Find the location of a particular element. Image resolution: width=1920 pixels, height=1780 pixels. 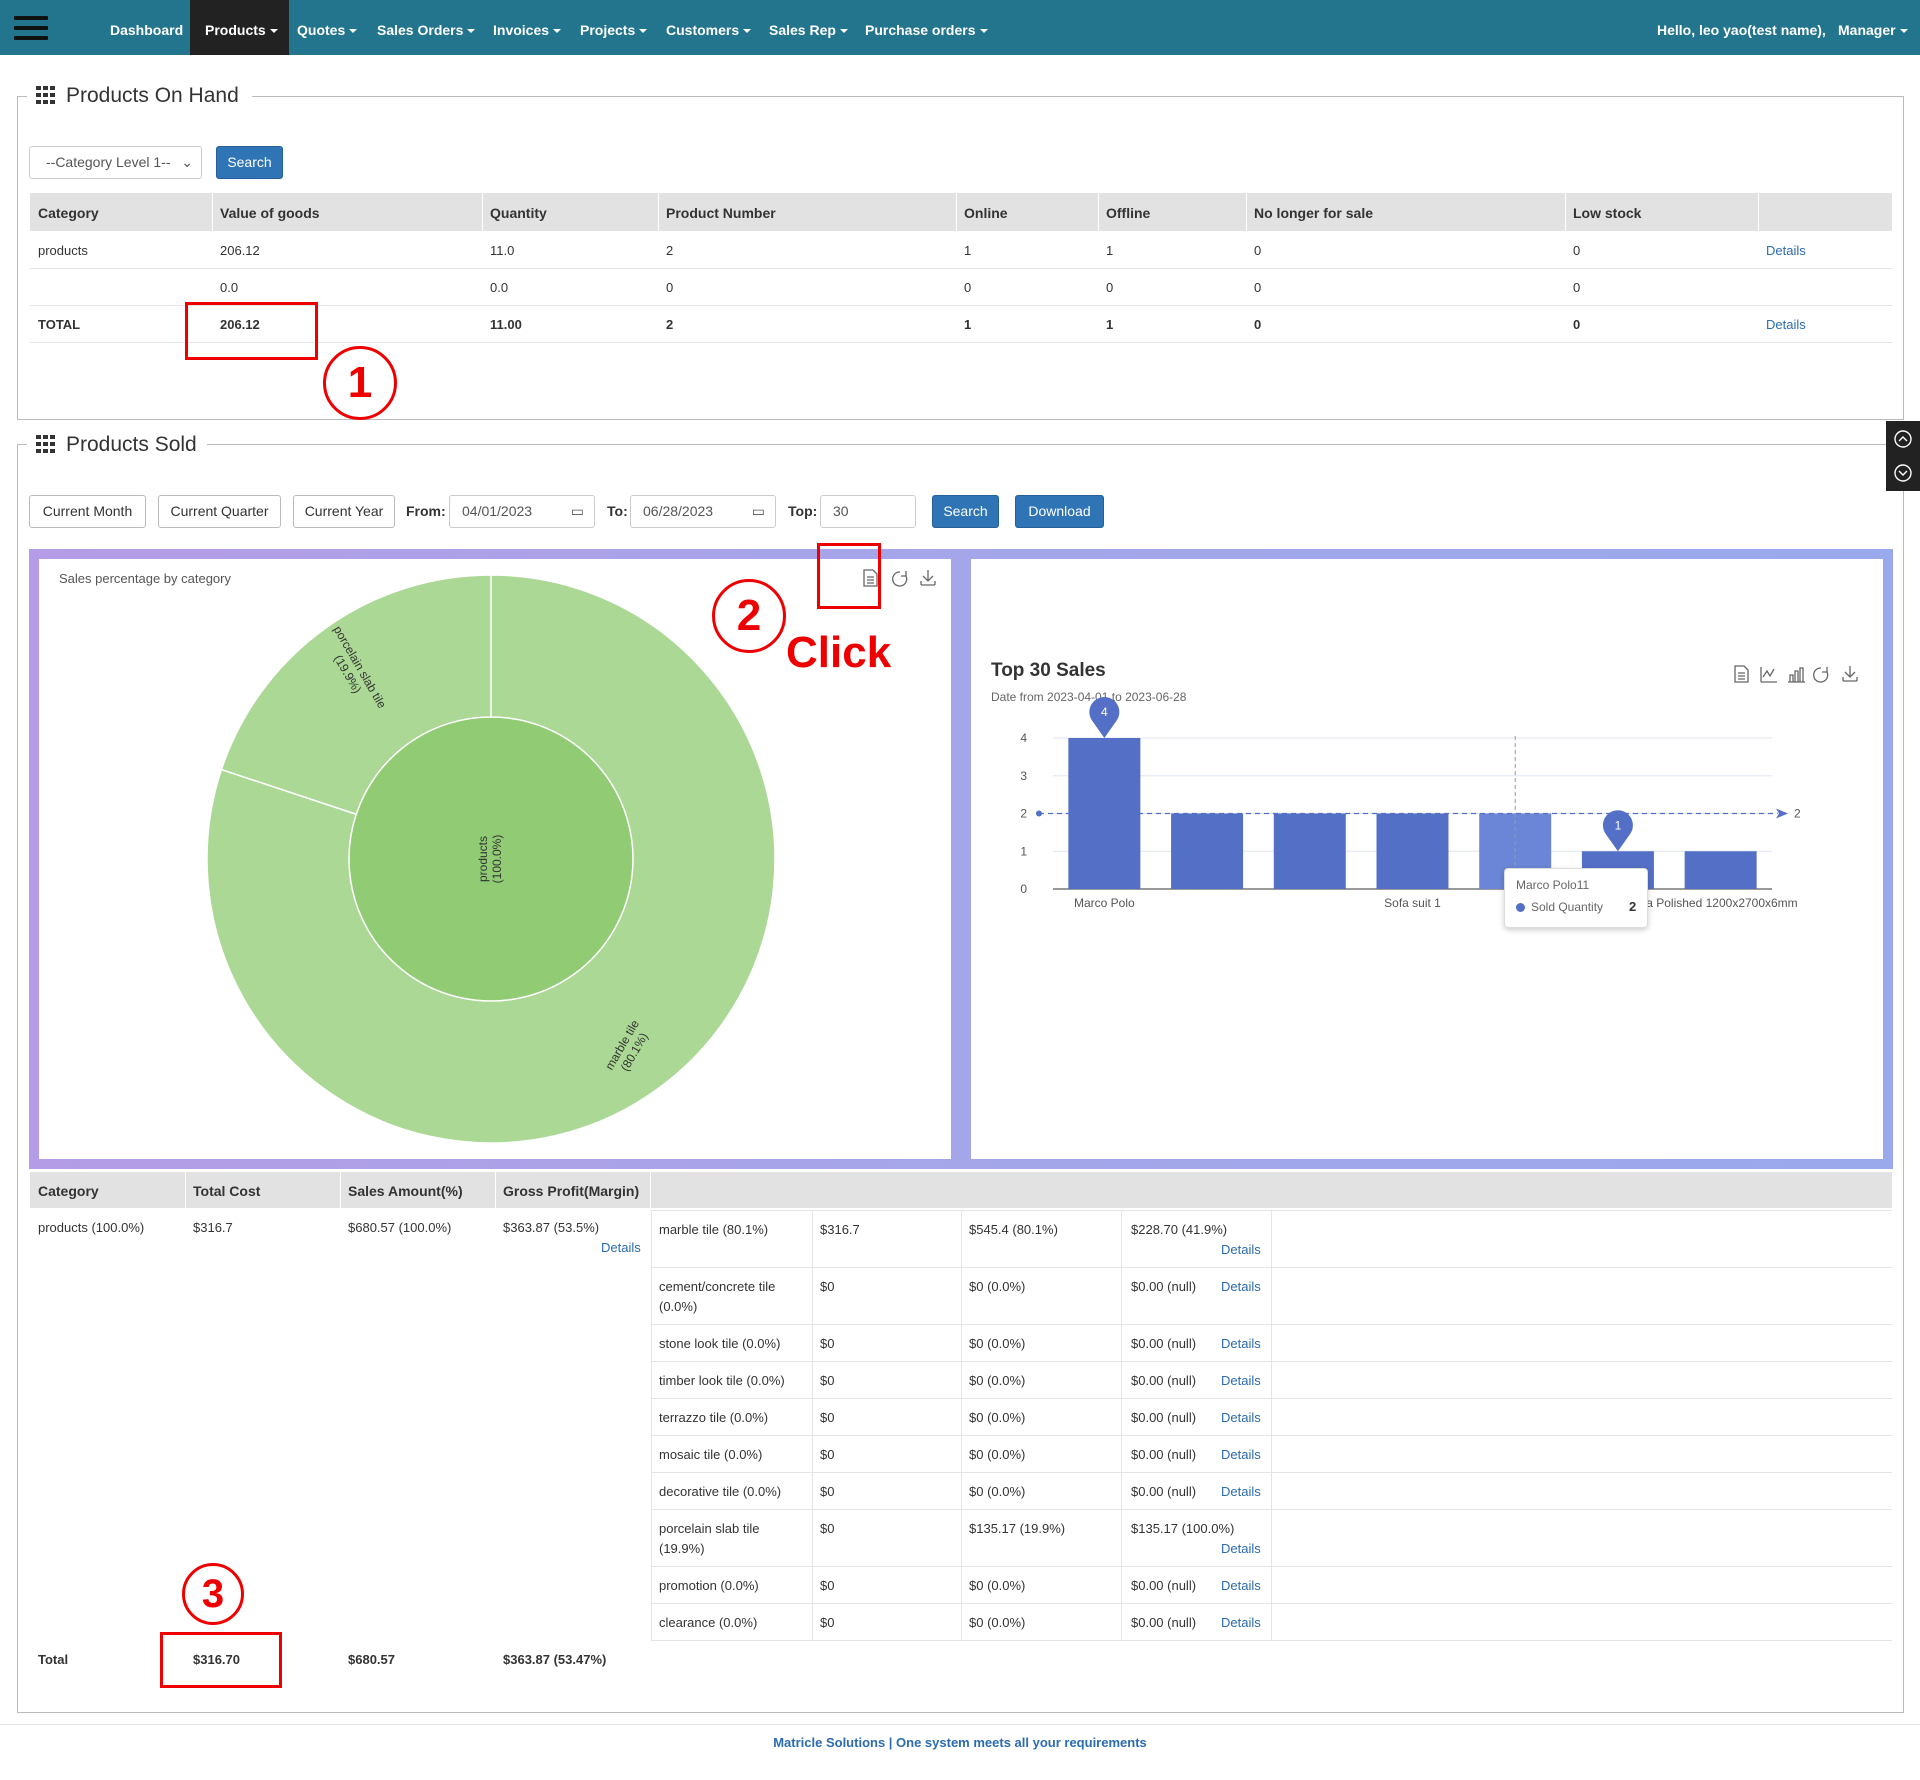

category-level-select: --Category Level 1-- ⌄ is located at coordinates (115, 162).